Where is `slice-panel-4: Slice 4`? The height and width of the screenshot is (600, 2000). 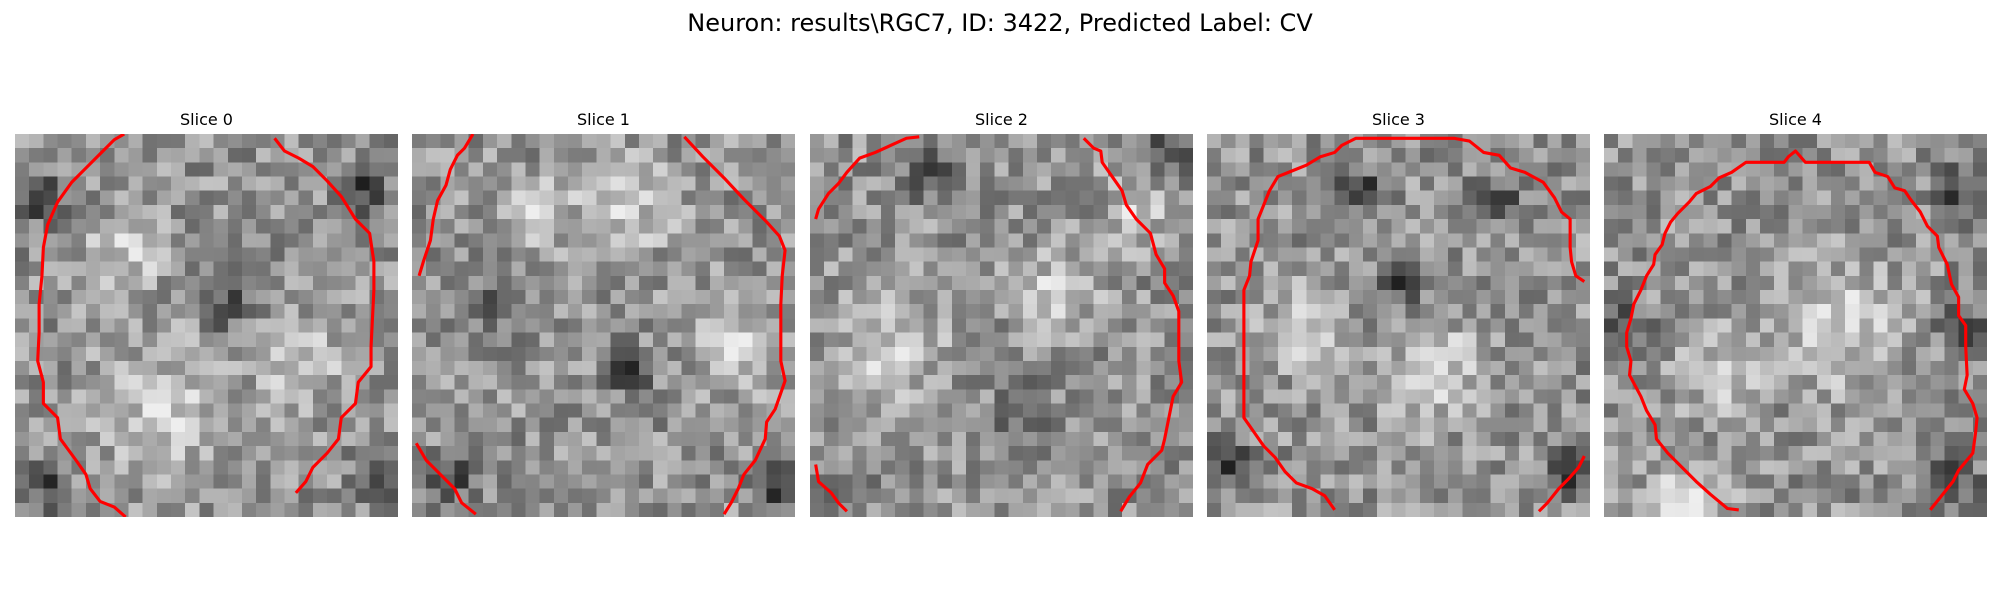 slice-panel-4: Slice 4 is located at coordinates (1795, 313).